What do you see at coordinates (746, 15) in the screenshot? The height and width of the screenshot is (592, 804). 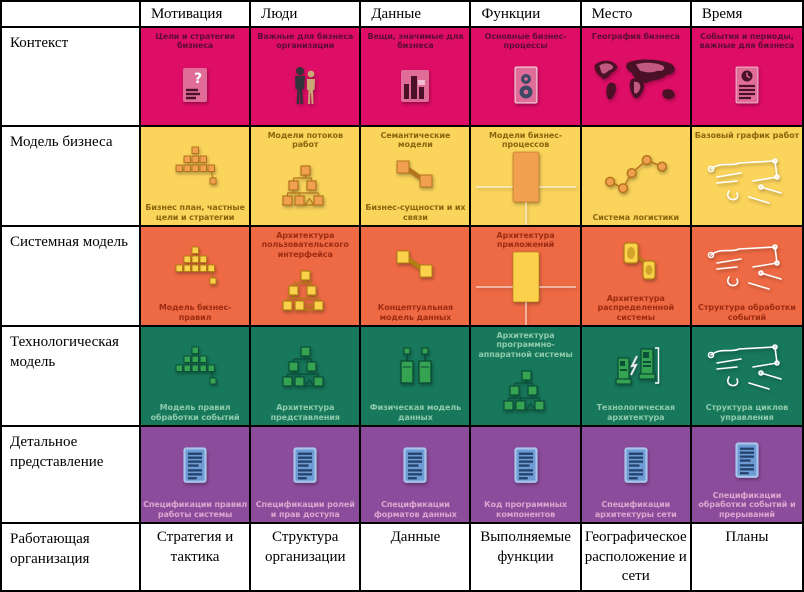 I see `column-header-time: Время` at bounding box center [746, 15].